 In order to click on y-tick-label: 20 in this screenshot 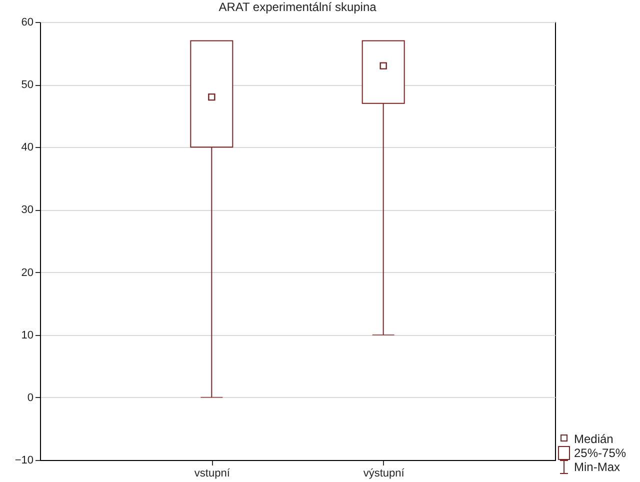, I will do `click(27, 272)`.